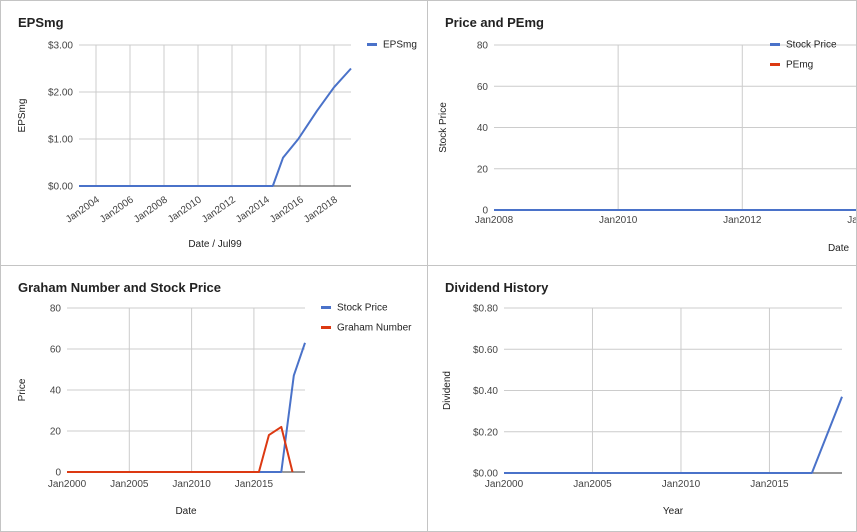  What do you see at coordinates (60, 93) in the screenshot?
I see `y-tick-label: $2.00` at bounding box center [60, 93].